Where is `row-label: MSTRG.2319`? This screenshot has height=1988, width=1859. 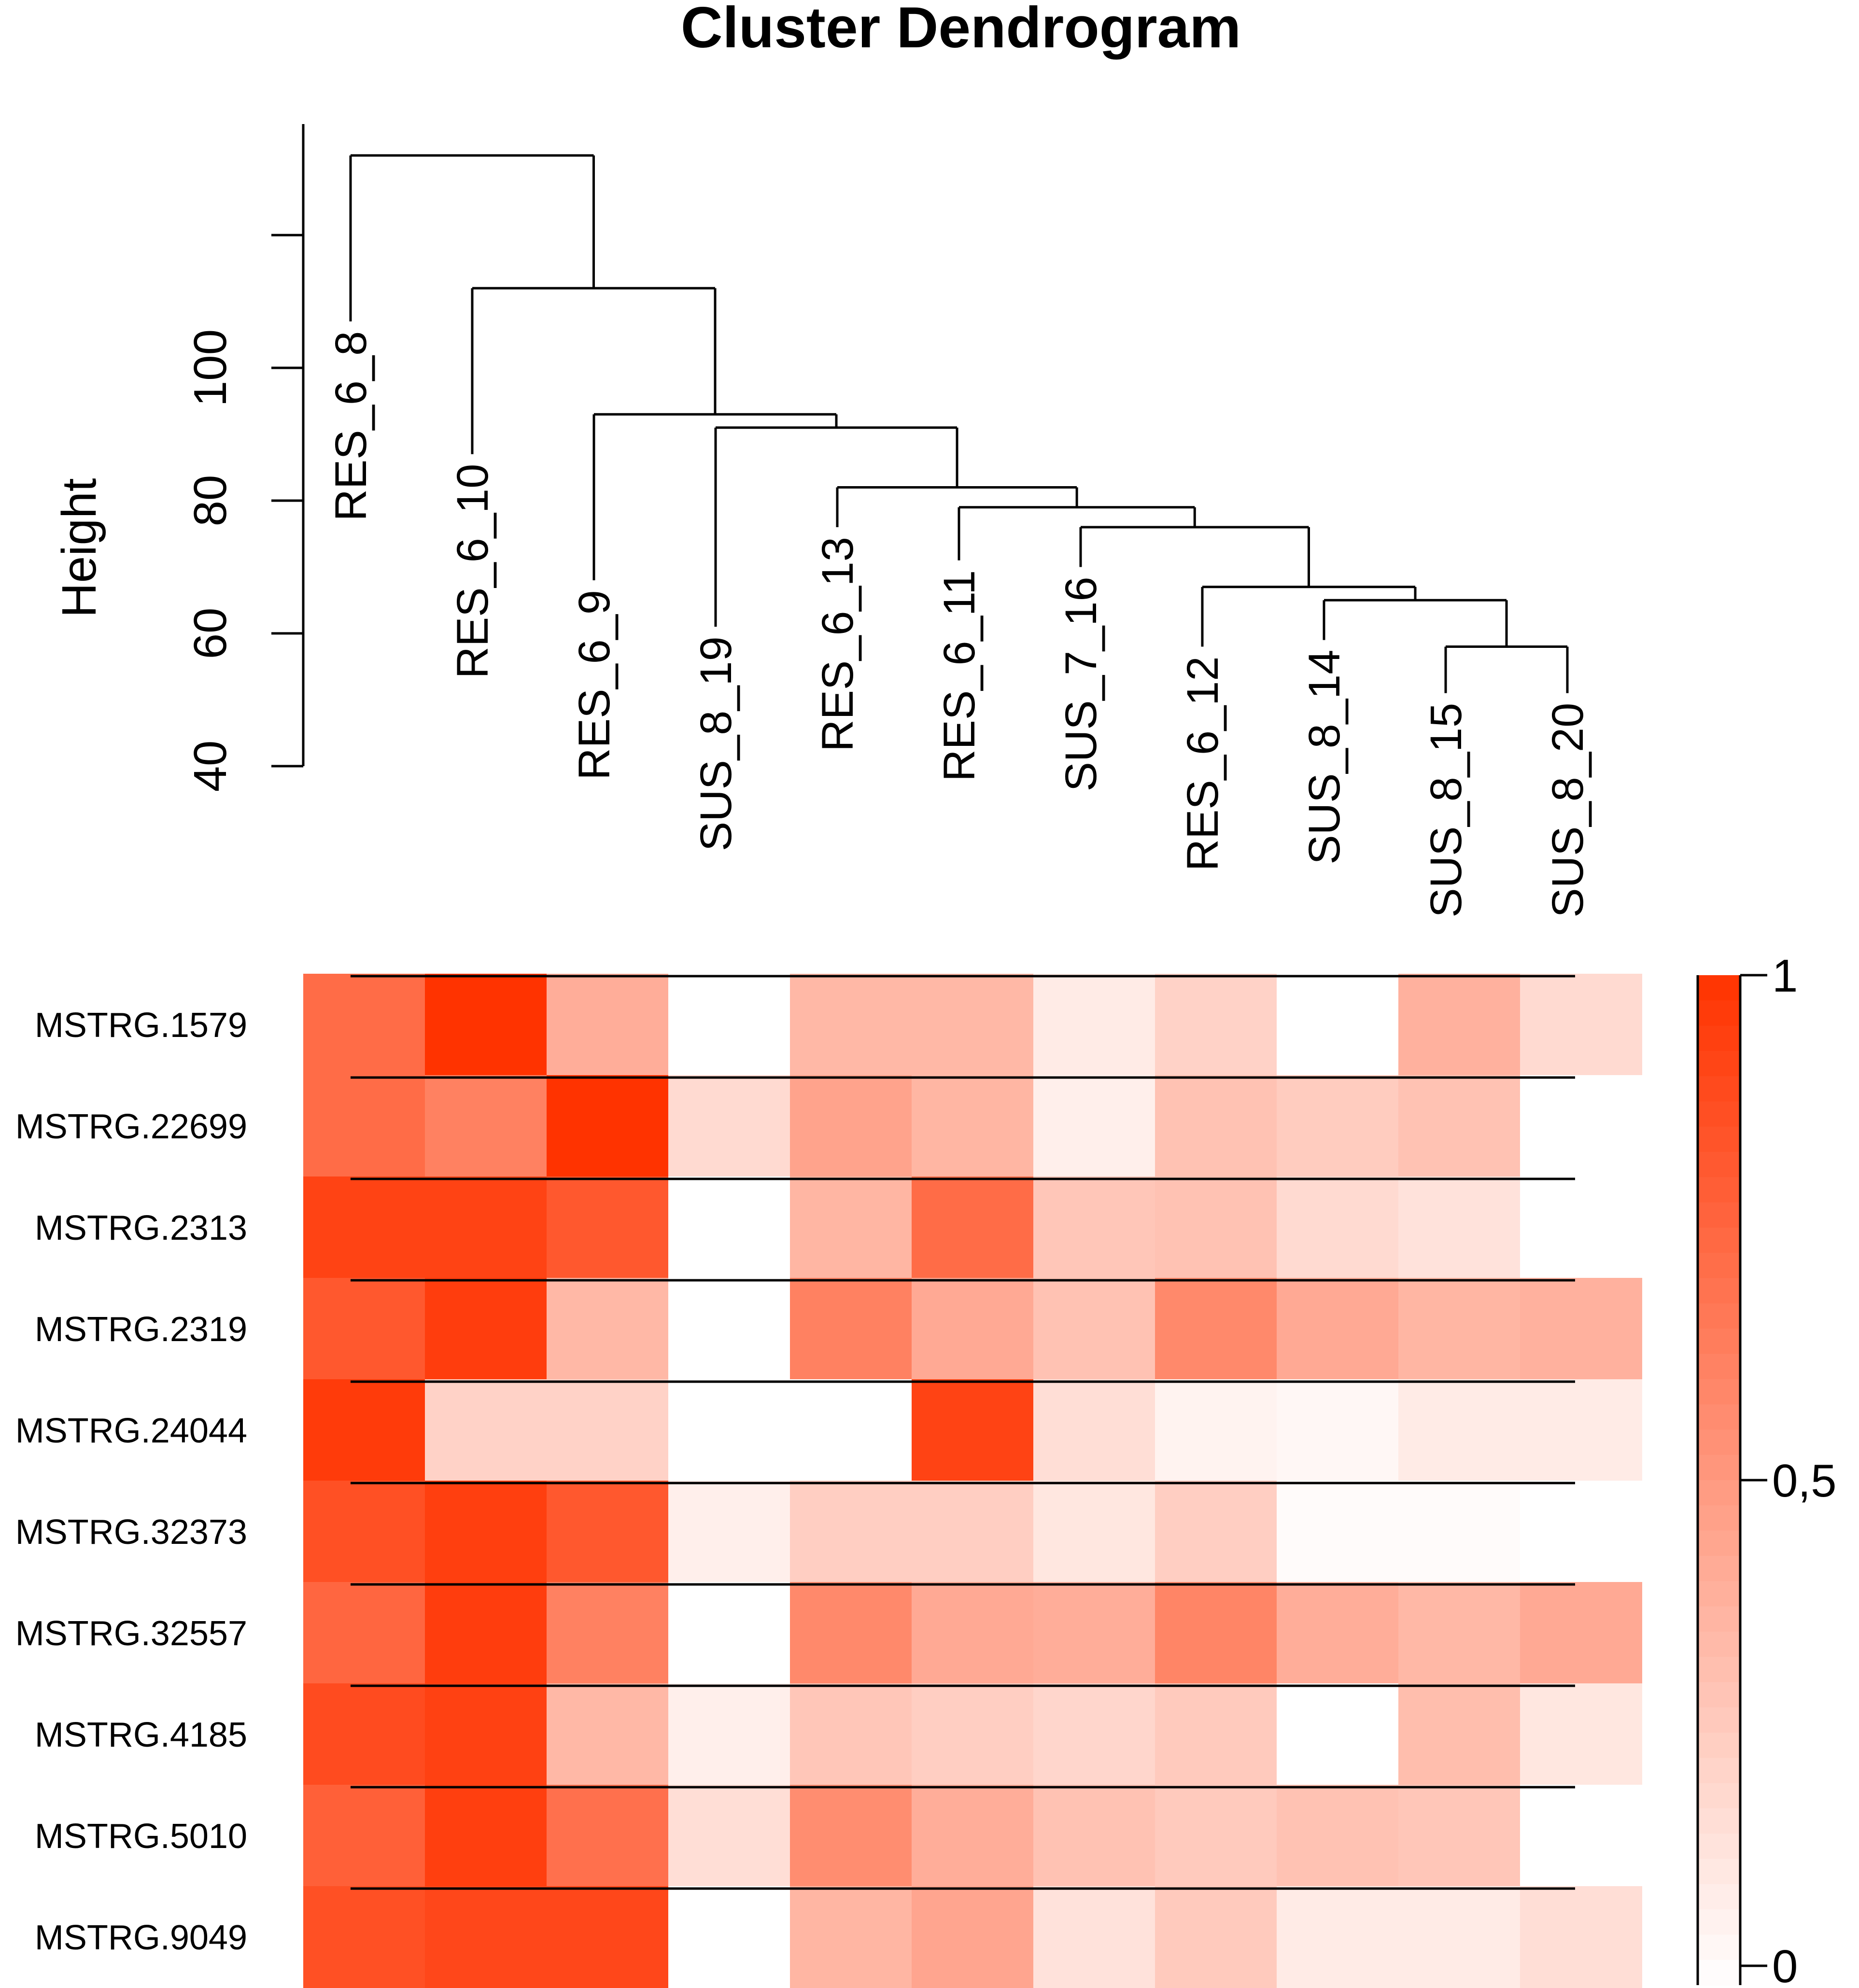
row-label: MSTRG.2319 is located at coordinates (141, 1329).